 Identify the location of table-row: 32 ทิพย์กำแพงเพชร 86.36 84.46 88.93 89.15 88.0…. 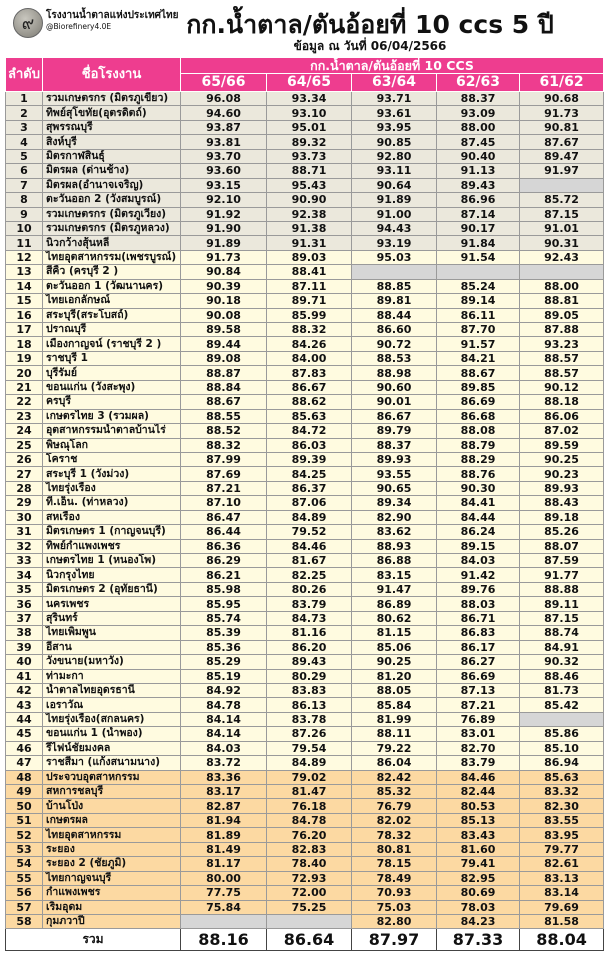
(305, 546).